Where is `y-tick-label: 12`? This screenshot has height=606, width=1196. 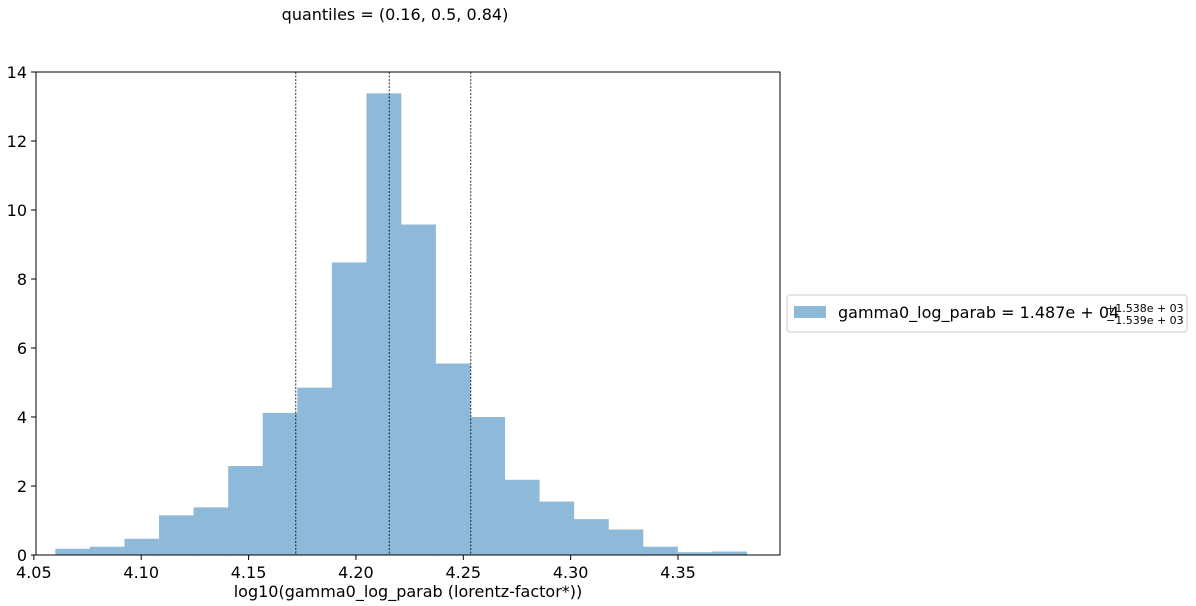
y-tick-label: 12 is located at coordinates (17, 141).